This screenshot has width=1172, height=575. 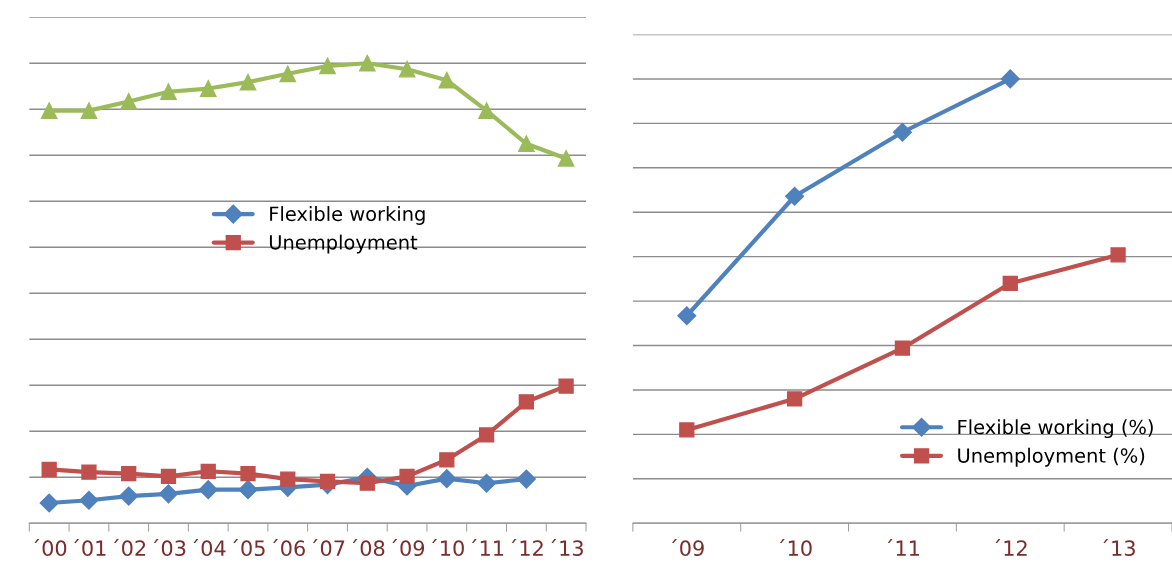 What do you see at coordinates (1055, 429) in the screenshot?
I see `legend-label: Flexible working (%)` at bounding box center [1055, 429].